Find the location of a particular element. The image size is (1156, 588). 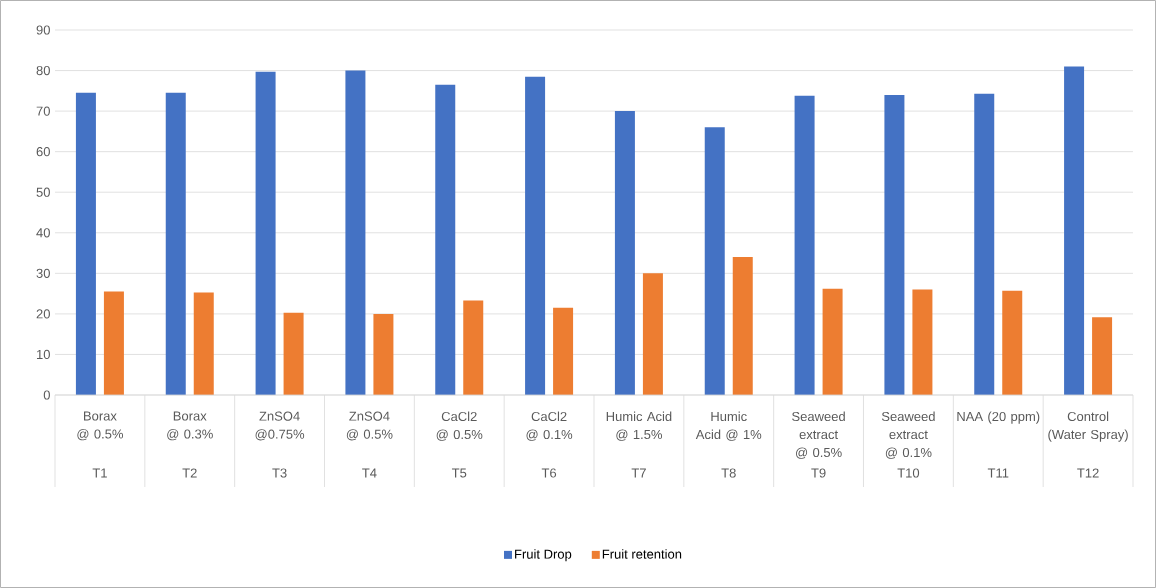

y-tick-label: 20 is located at coordinates (43, 314).